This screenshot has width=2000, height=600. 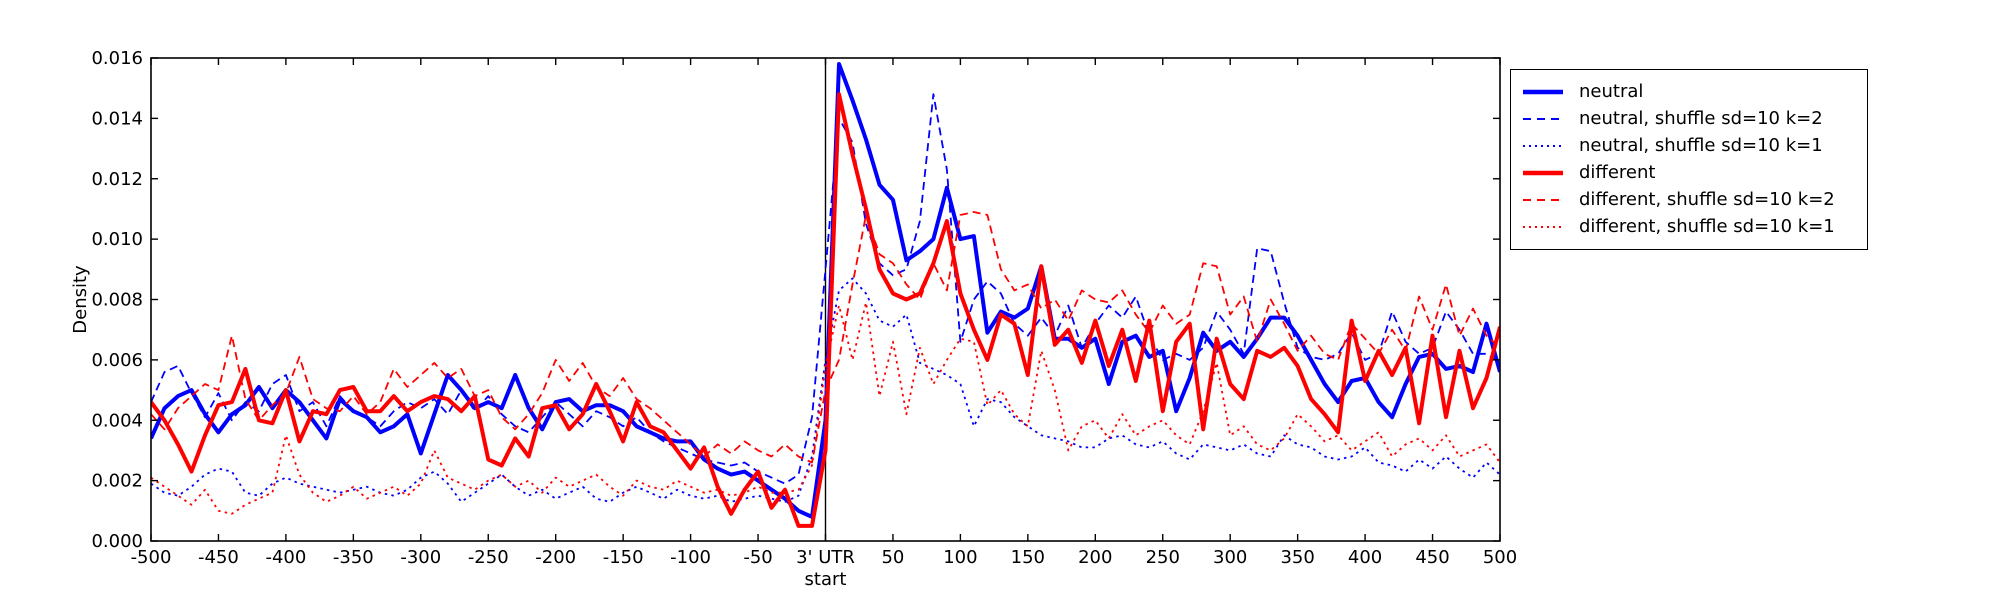 What do you see at coordinates (218, 557) in the screenshot?
I see `x-tick-label: -450` at bounding box center [218, 557].